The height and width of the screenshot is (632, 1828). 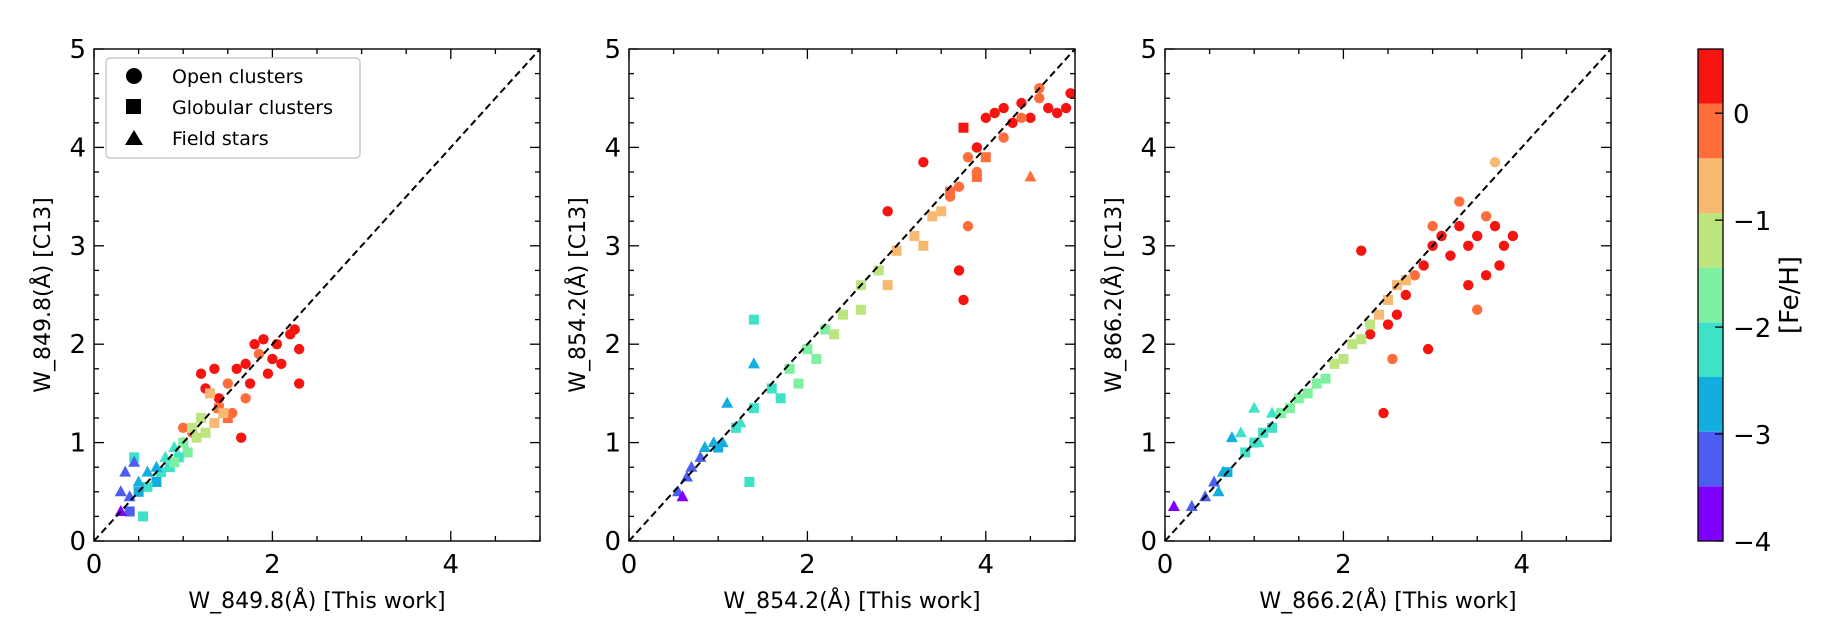 I want to click on legend-label-open-clusters: Open clusters, so click(x=237, y=77).